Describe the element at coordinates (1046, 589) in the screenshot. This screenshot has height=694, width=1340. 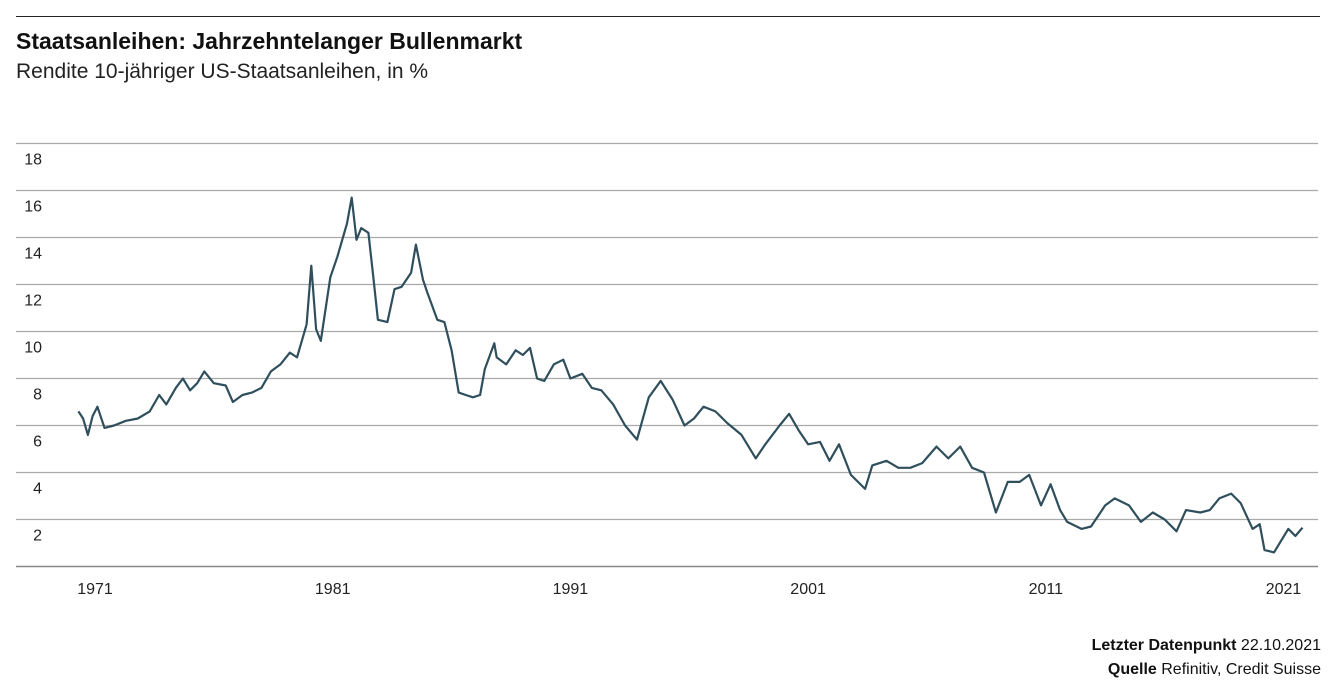
I see `x-tick-label: 2011` at that location.